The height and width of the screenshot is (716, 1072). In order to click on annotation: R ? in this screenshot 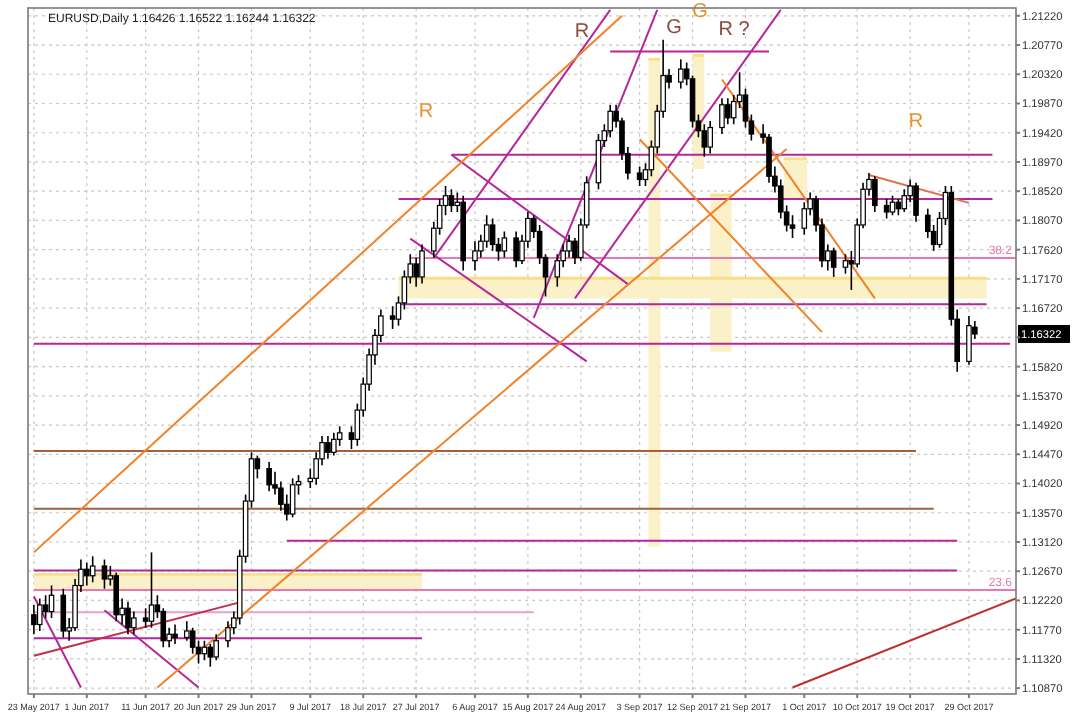, I will do `click(734, 30)`.